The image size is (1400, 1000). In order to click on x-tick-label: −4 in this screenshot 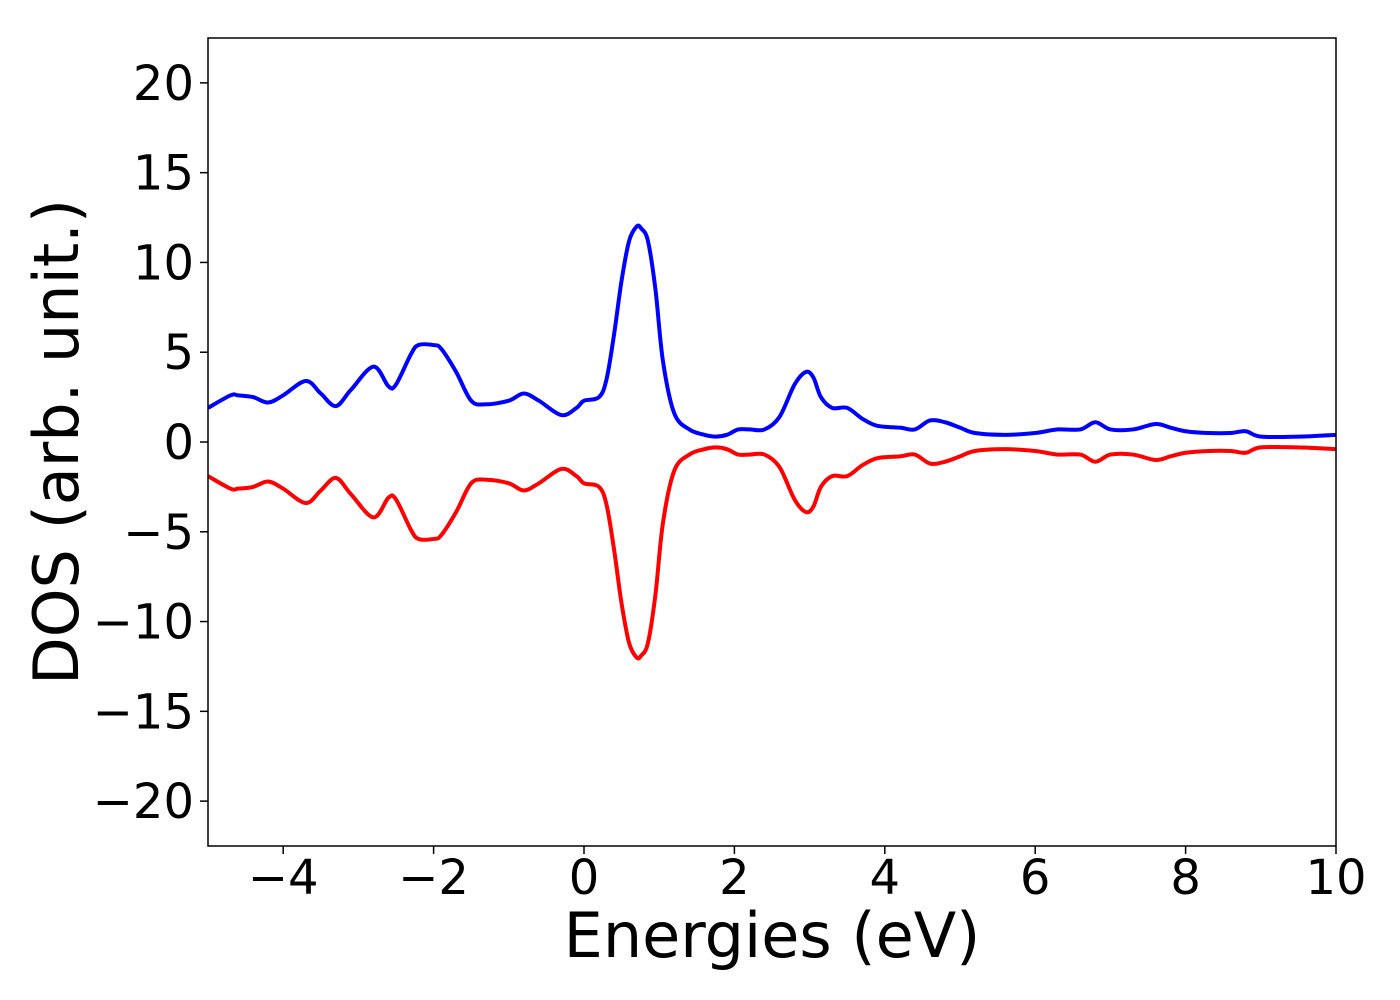, I will do `click(283, 878)`.